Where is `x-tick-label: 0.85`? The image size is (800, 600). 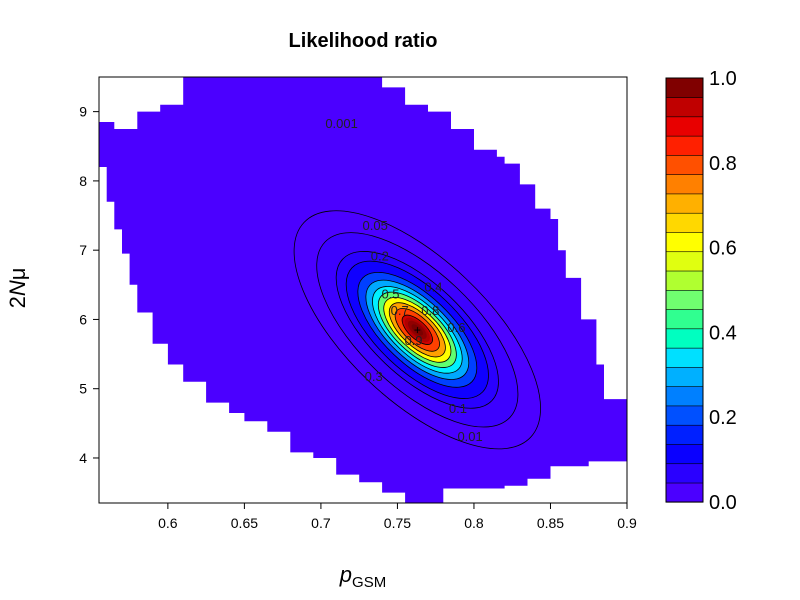
x-tick-label: 0.85 is located at coordinates (550, 523).